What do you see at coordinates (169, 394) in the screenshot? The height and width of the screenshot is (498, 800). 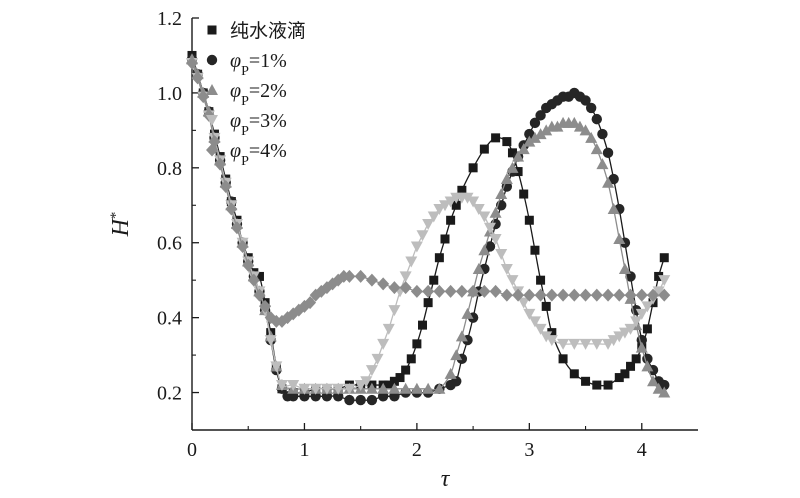 I see `y-tick-label: 0.2` at bounding box center [169, 394].